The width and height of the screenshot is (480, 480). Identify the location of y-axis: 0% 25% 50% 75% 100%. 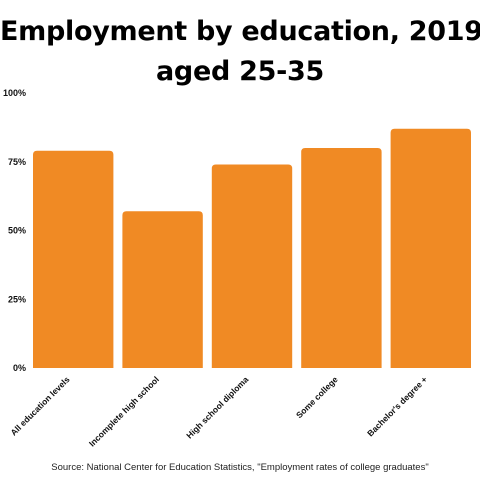
(14, 230).